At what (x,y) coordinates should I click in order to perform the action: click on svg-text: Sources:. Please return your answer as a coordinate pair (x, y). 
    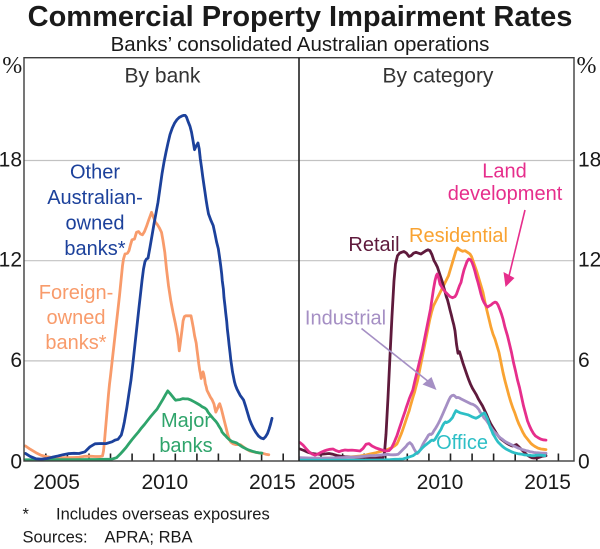
    Looking at the image, I should click on (55, 538).